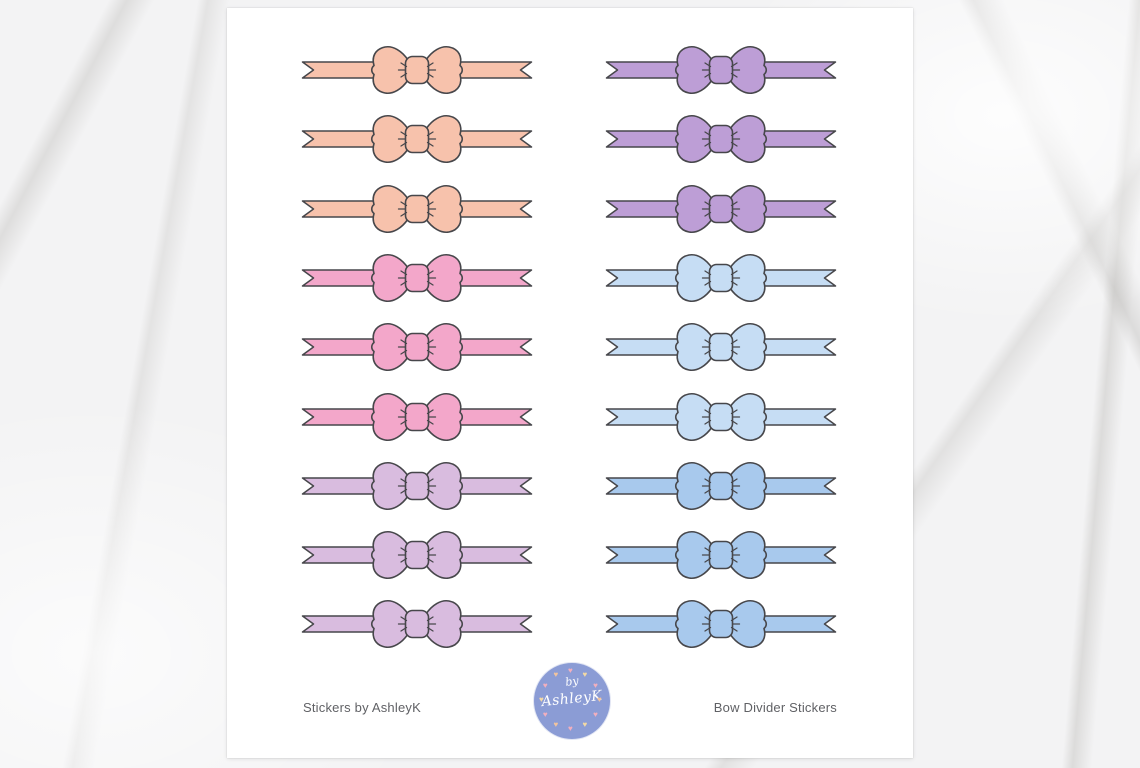 The image size is (1140, 768). I want to click on bow-divider-right-row-9-blue, so click(721, 624).